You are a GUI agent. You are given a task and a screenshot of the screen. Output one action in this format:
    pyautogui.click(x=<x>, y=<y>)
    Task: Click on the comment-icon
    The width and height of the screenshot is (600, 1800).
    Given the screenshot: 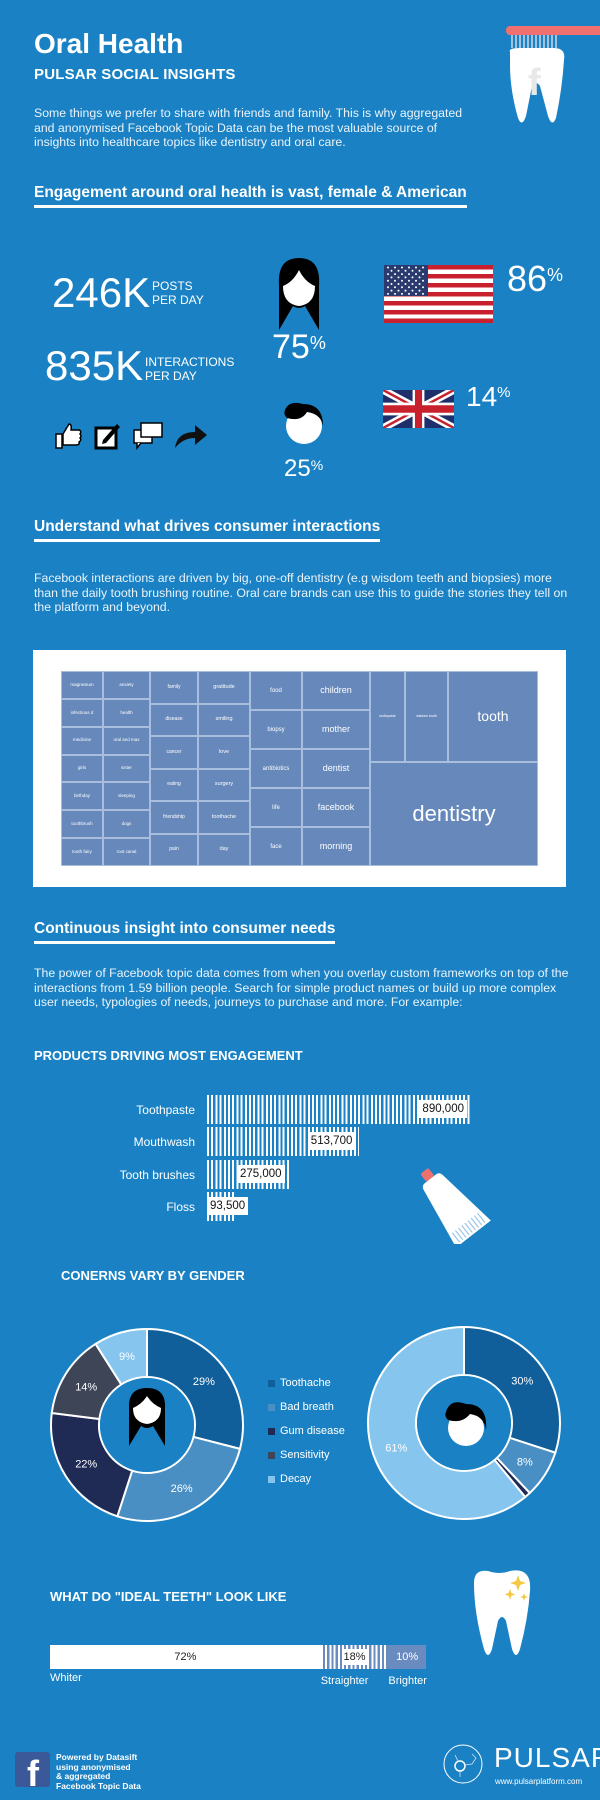 What is the action you would take?
    pyautogui.click(x=148, y=436)
    